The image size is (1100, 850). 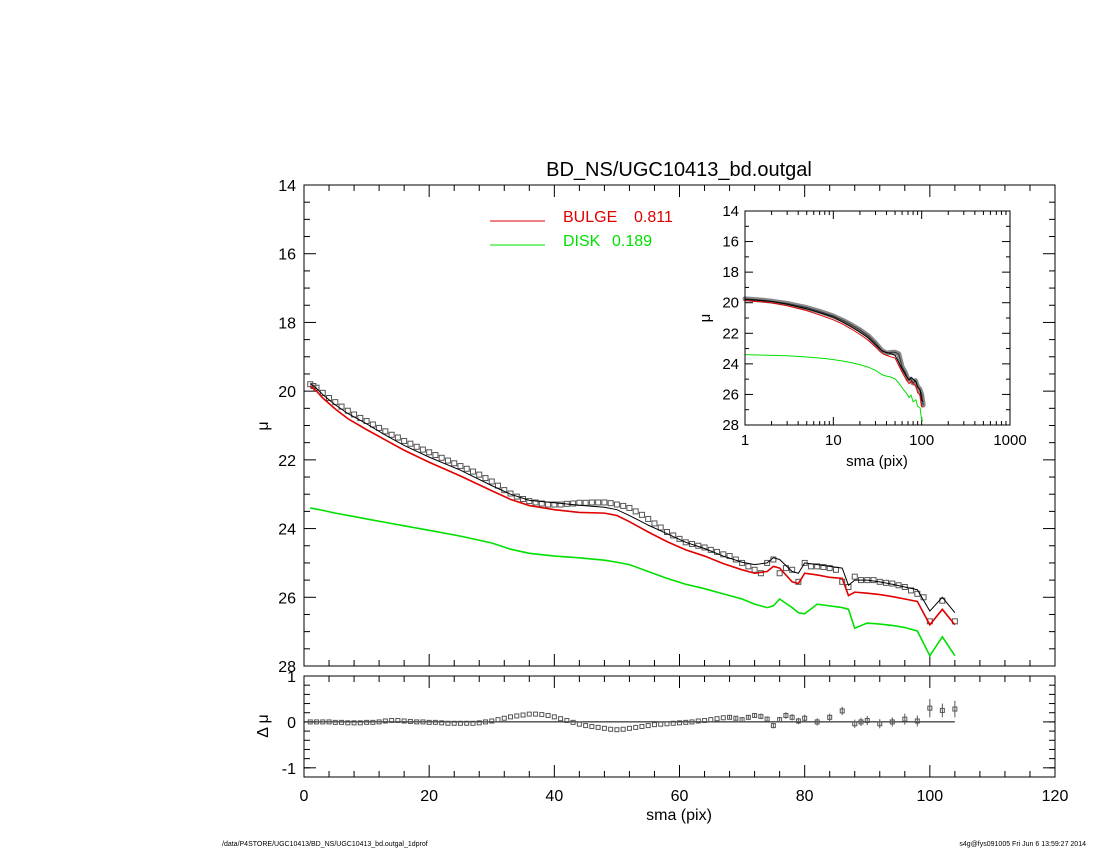 What do you see at coordinates (429, 796) in the screenshot?
I see `residual-x-tick-label: 20` at bounding box center [429, 796].